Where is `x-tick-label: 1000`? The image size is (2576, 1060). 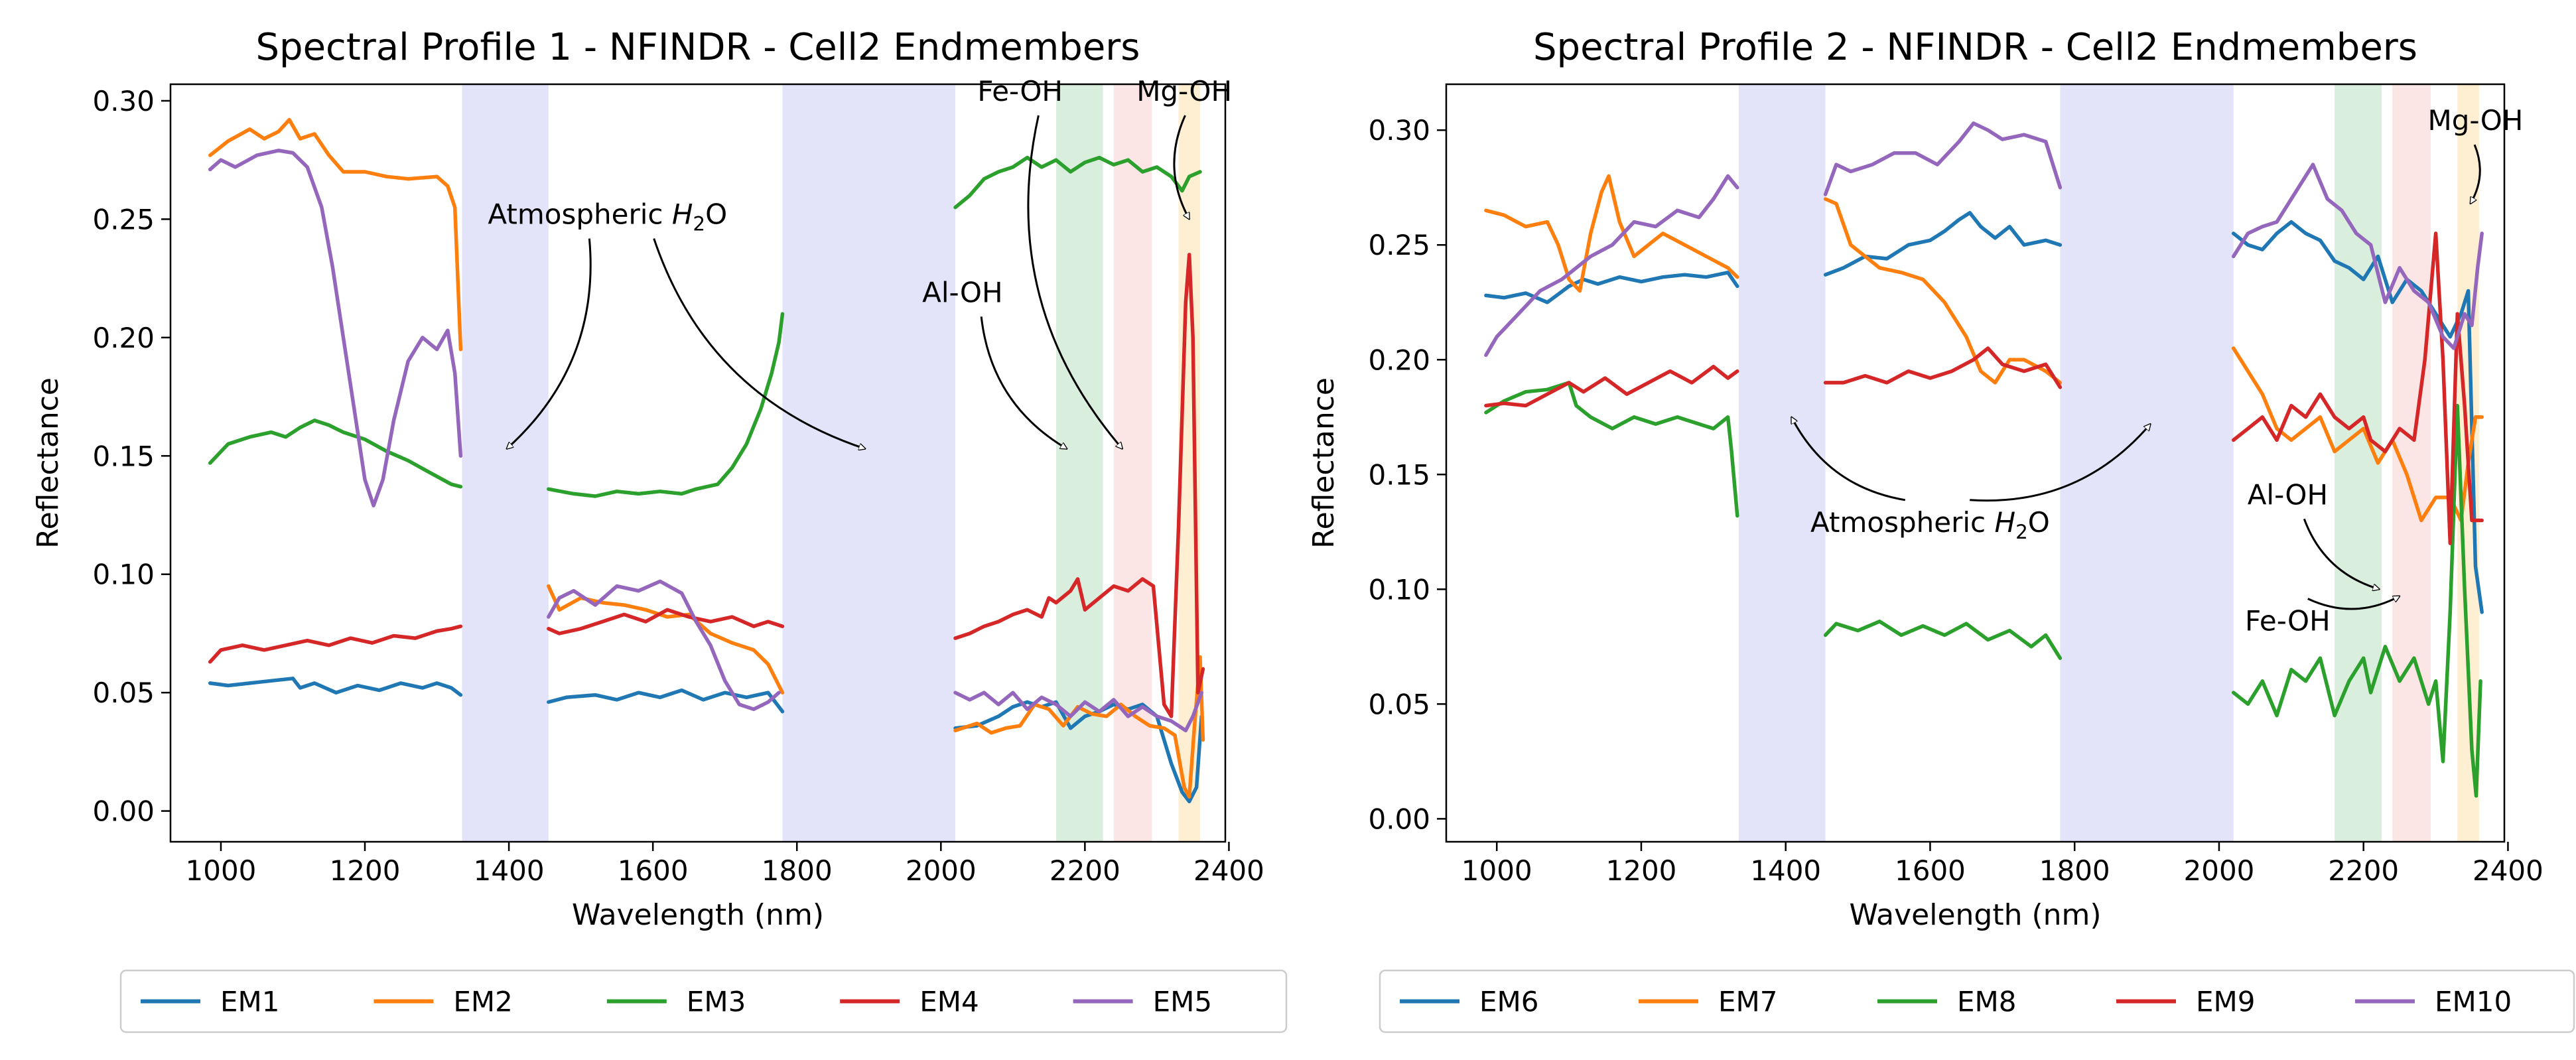
x-tick-label: 1000 is located at coordinates (1497, 870).